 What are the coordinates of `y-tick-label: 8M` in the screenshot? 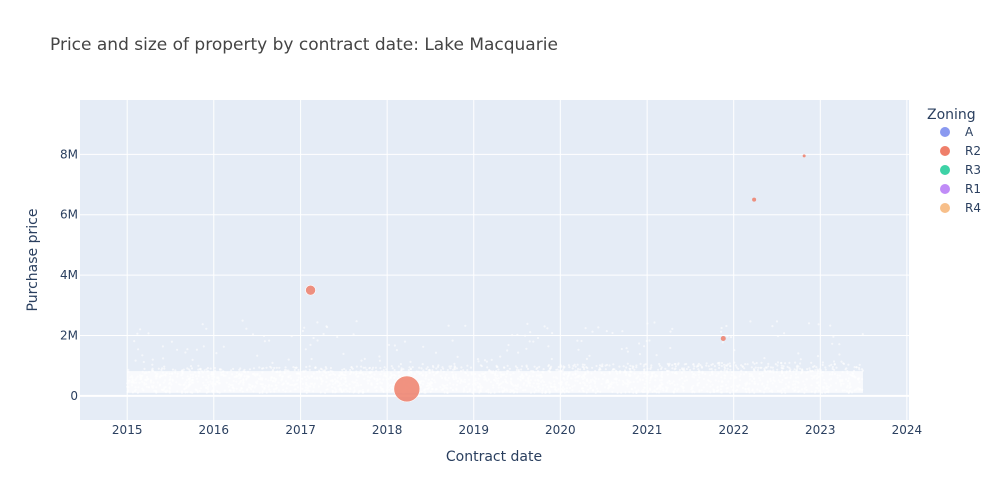 It's located at (69, 154).